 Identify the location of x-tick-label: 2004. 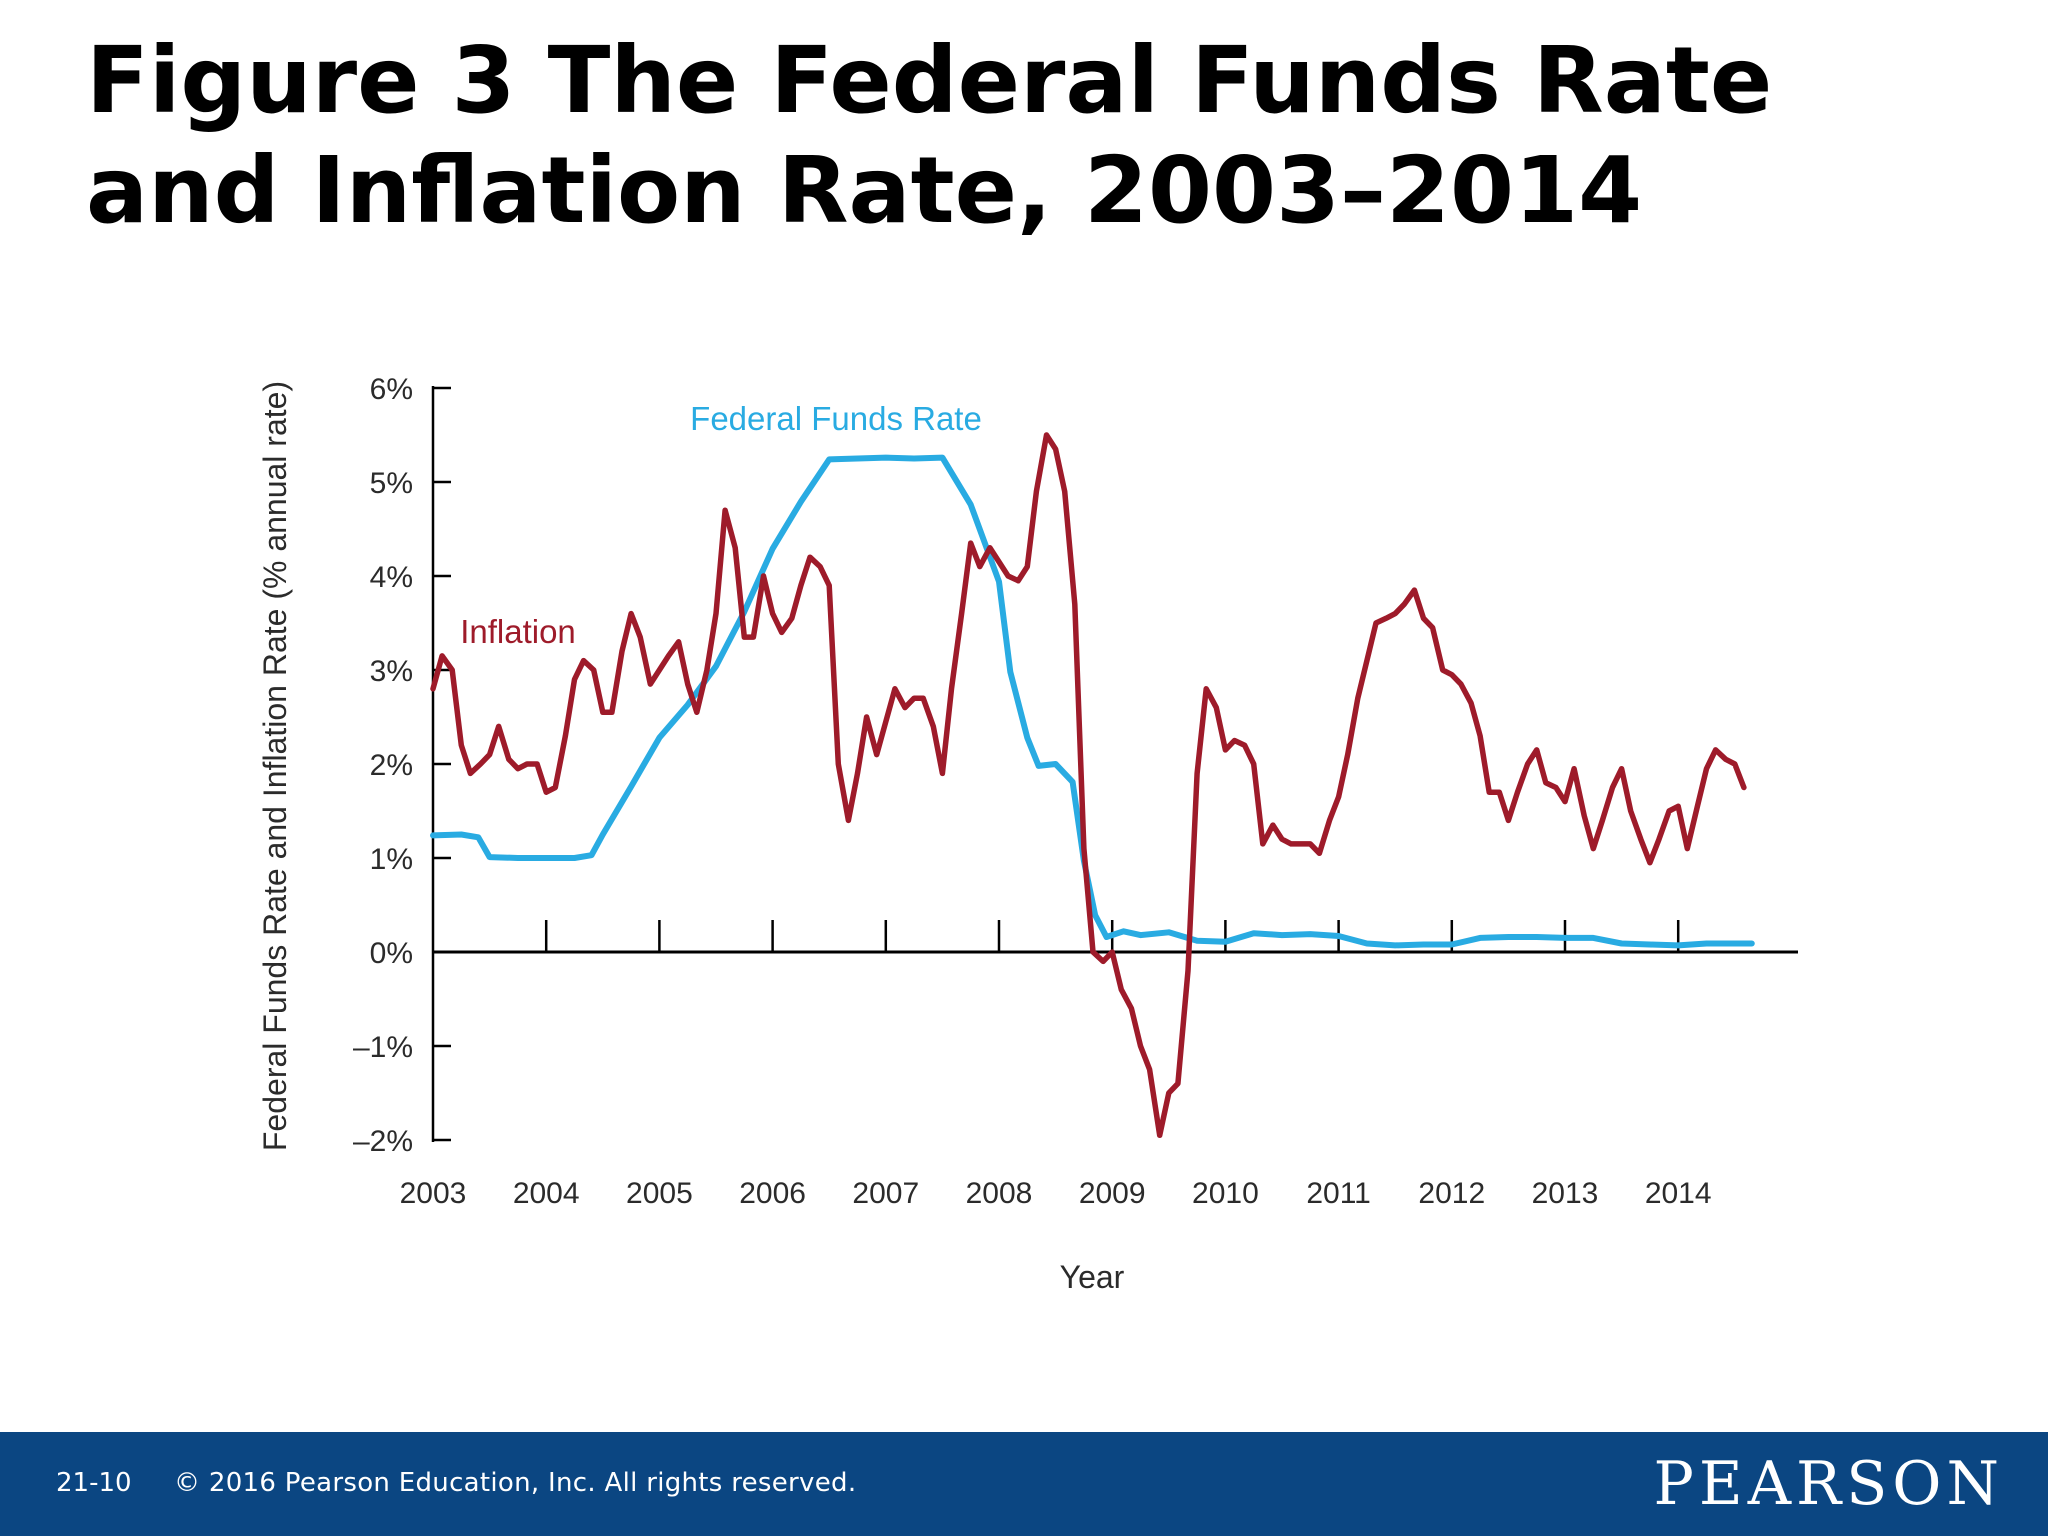
(546, 1193).